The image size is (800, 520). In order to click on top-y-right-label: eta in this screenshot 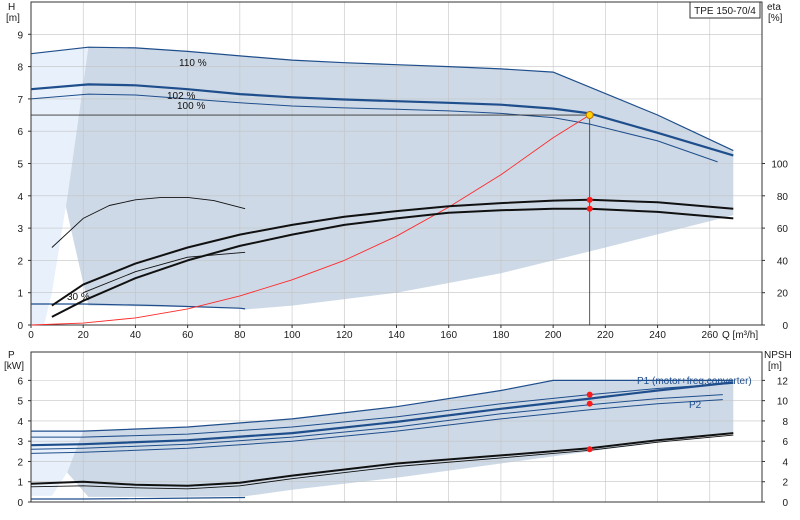, I will do `click(774, 7)`.